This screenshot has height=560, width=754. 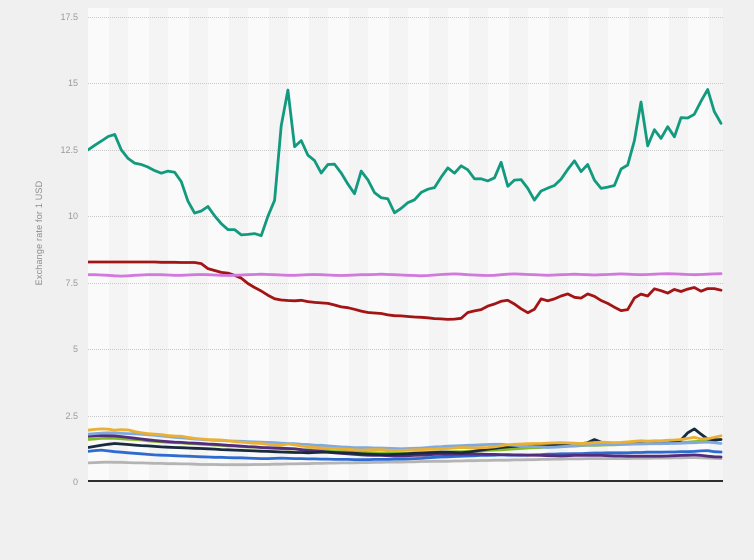 I want to click on y-tick-label: 12.5, so click(x=69, y=150).